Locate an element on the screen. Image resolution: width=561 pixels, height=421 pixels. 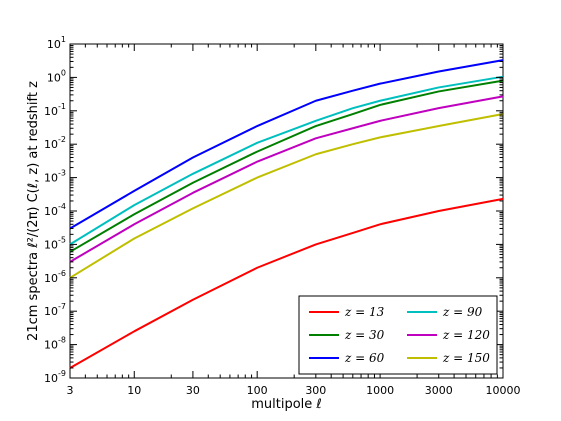
y-tick-label: 10⁻³ is located at coordinates (55, 177).